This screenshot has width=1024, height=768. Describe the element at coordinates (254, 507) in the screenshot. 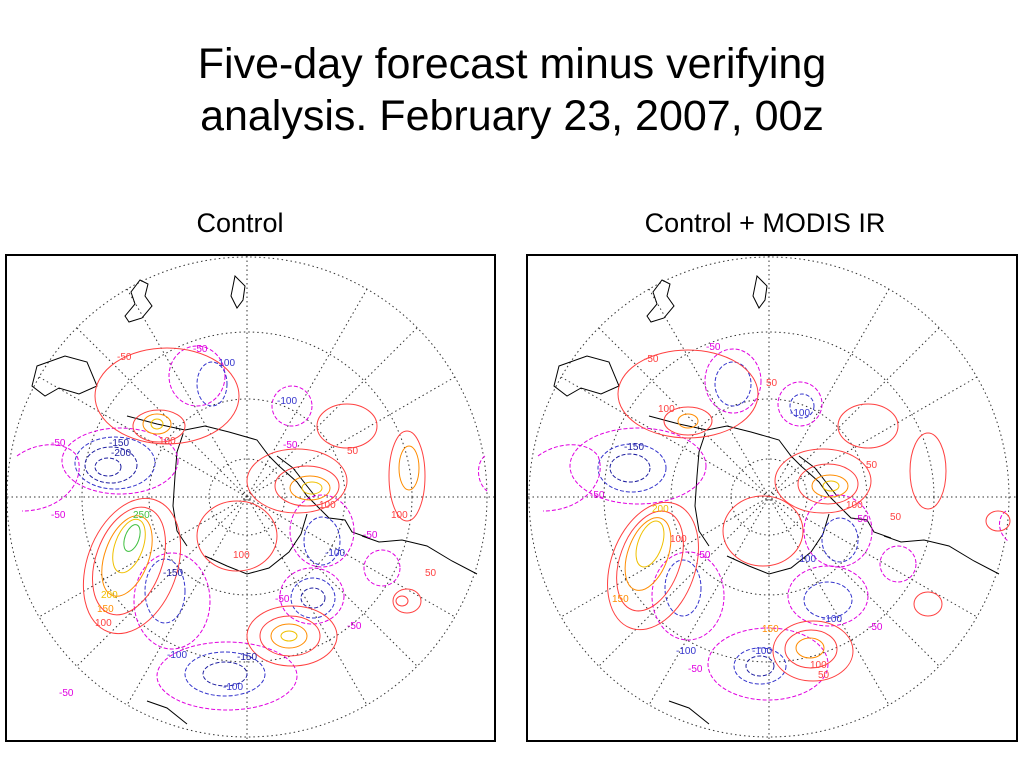

I see `contours-positive` at that location.